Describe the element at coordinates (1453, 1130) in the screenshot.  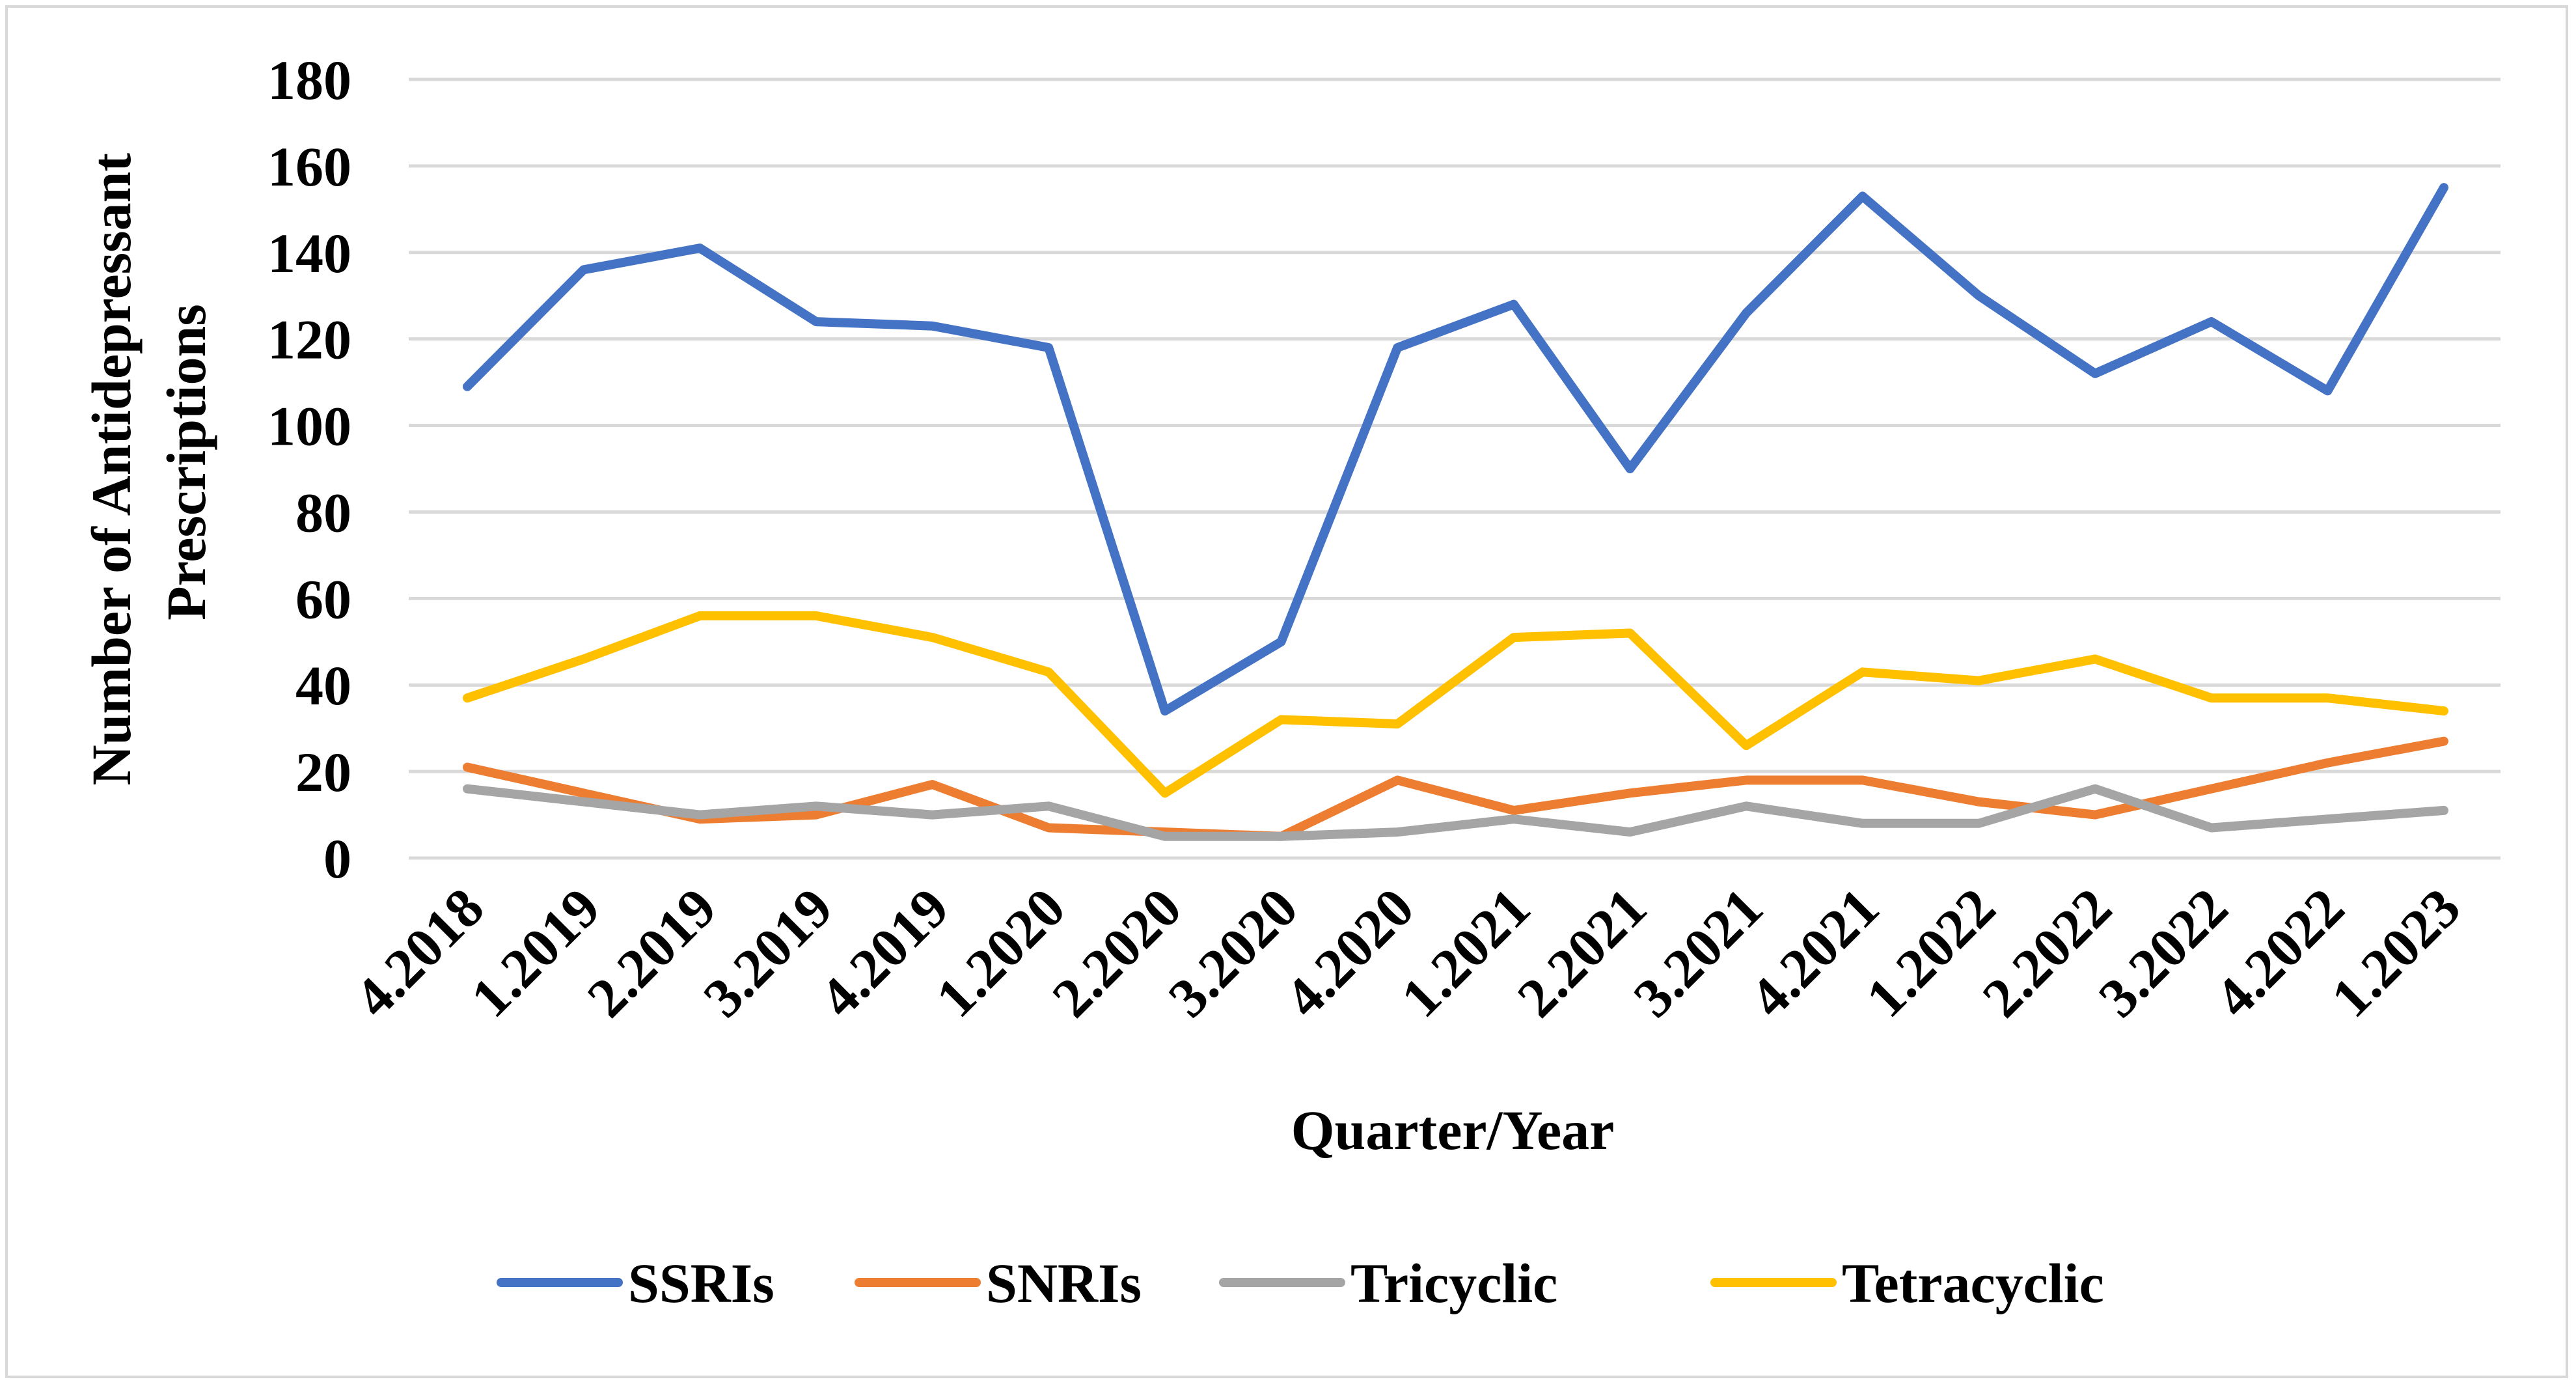
I see `x-axis-title: Quarter/Year` at that location.